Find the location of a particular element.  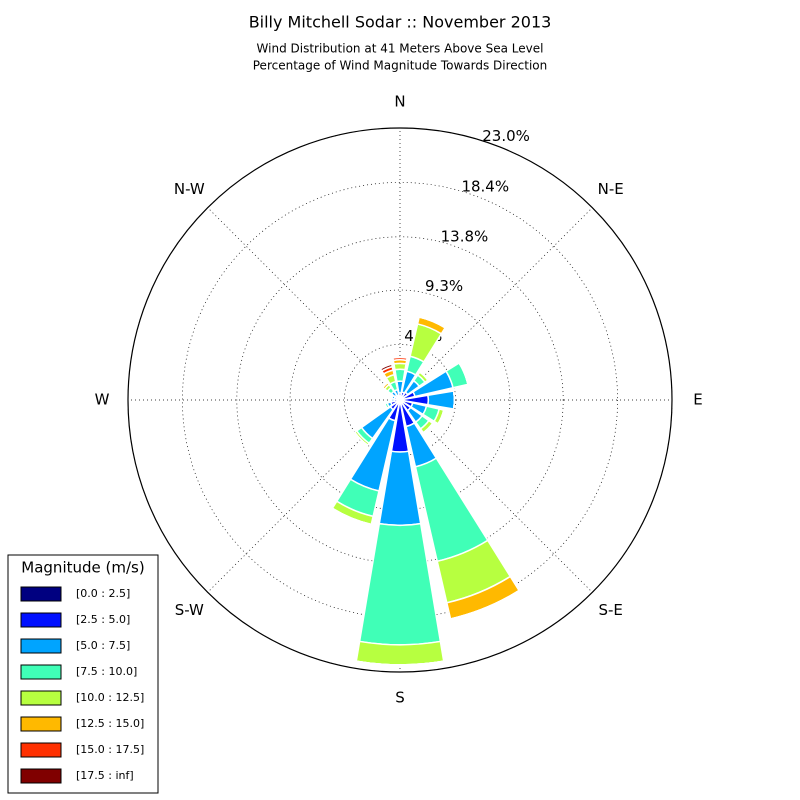

legend-label: [5.0 : 7.5] is located at coordinates (103, 645).